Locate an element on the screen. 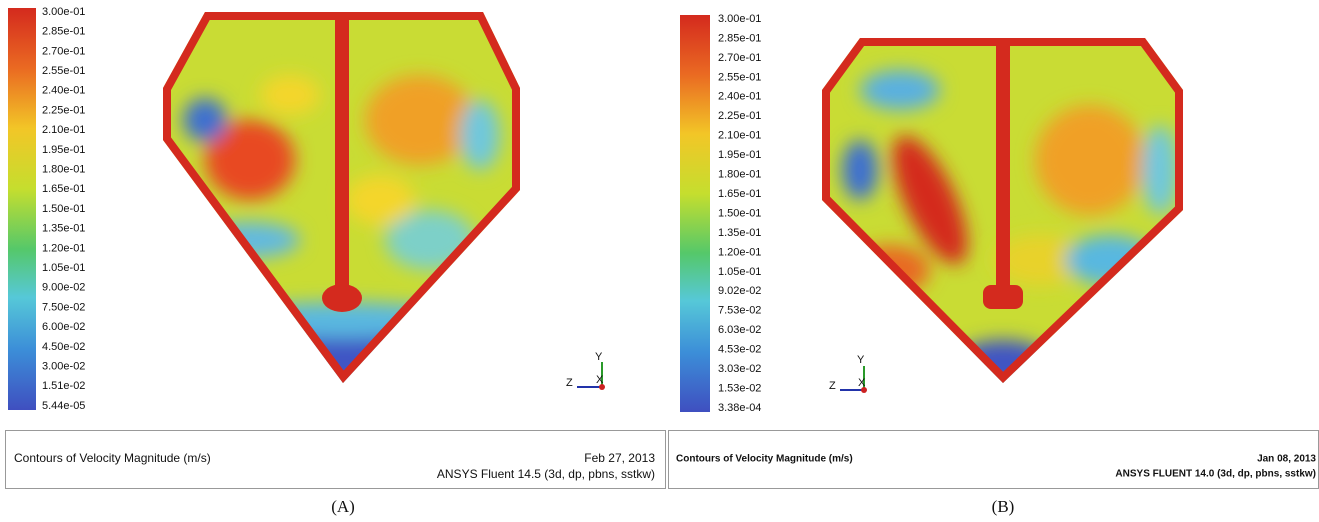  footer-date: Jan 08, 2013 is located at coordinates (1286, 459).